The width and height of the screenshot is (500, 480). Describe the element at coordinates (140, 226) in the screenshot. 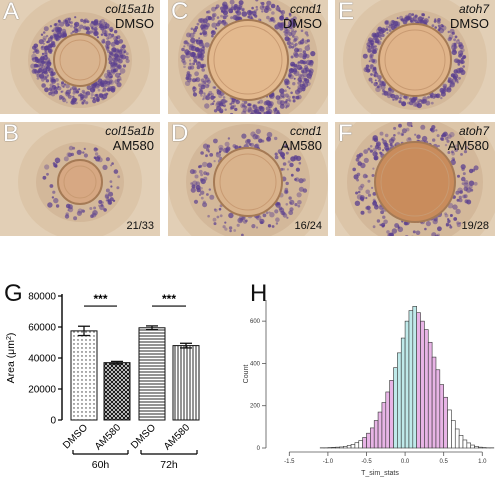

I see `ratio-label: 21/33` at that location.